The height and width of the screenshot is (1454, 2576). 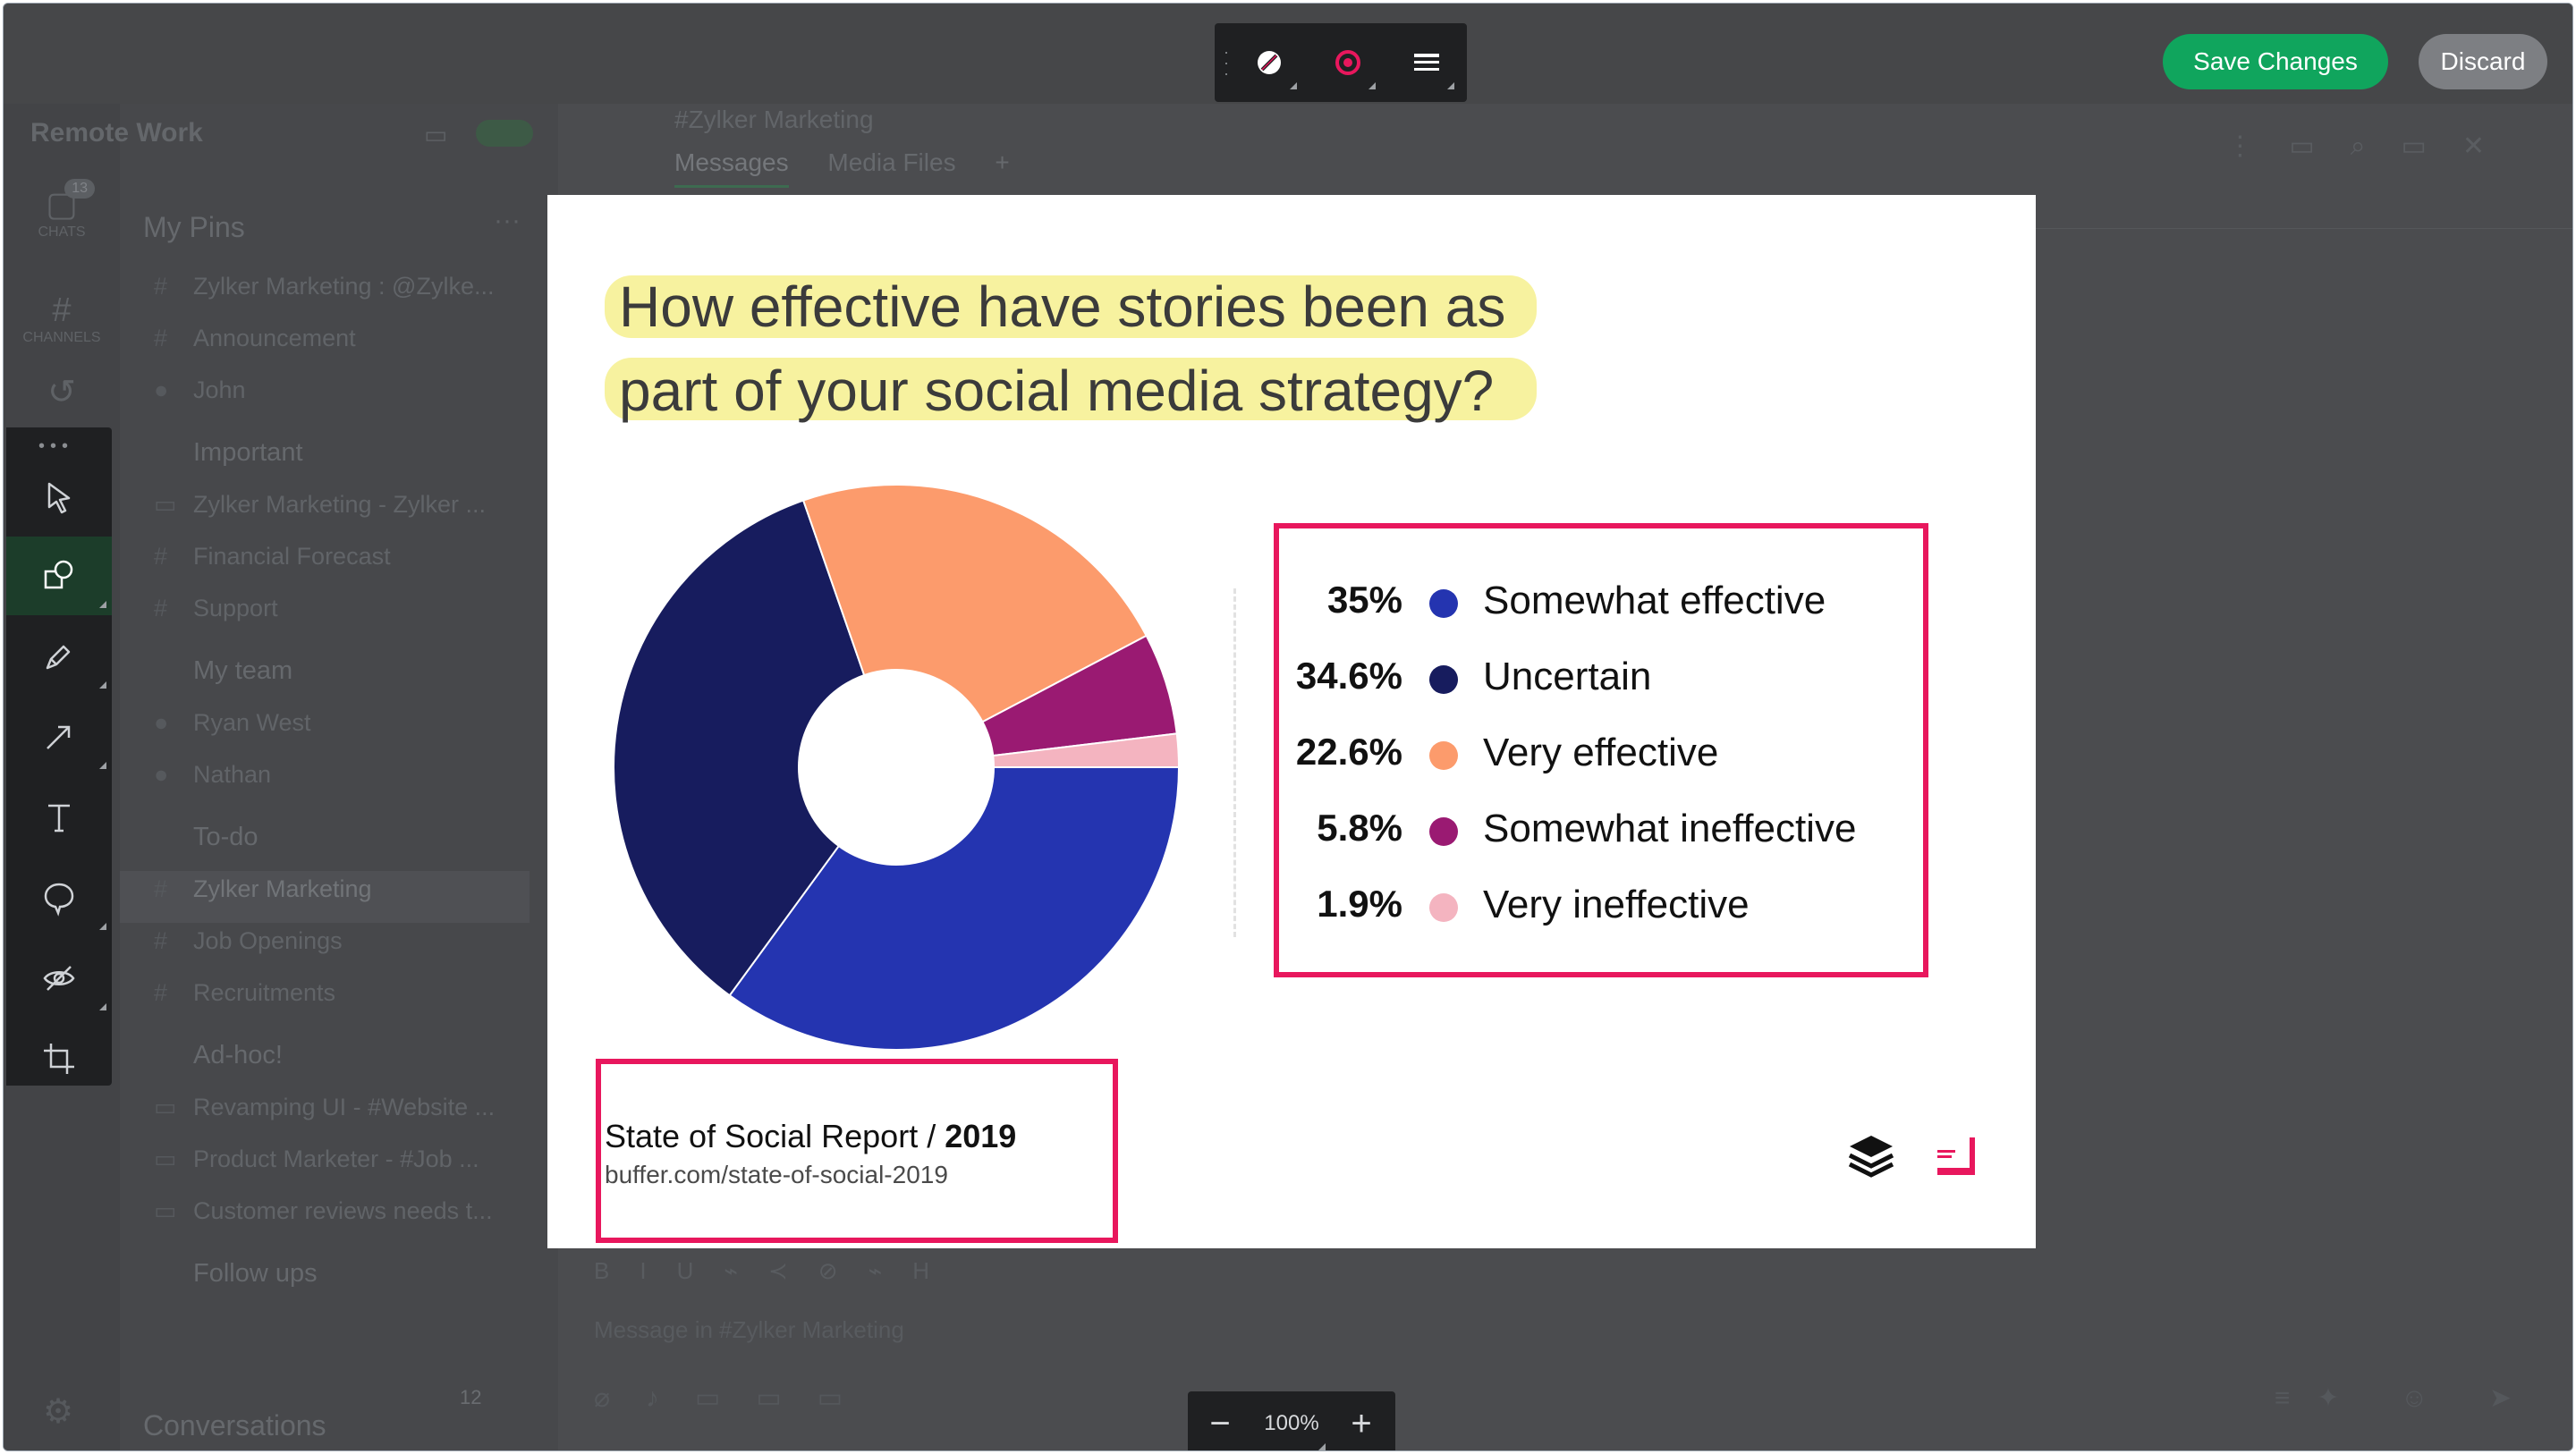 I want to click on zoom-in-button: +, so click(x=1361, y=1423).